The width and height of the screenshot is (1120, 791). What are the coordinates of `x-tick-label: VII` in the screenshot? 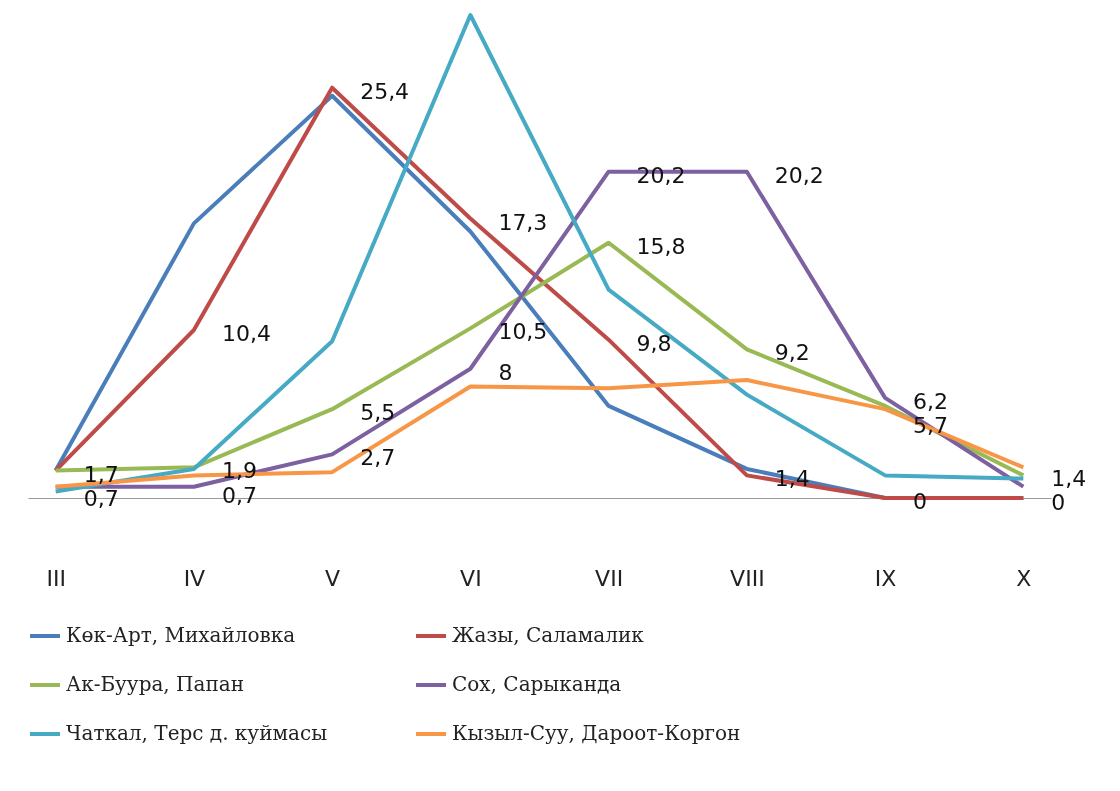 It's located at (609, 578).